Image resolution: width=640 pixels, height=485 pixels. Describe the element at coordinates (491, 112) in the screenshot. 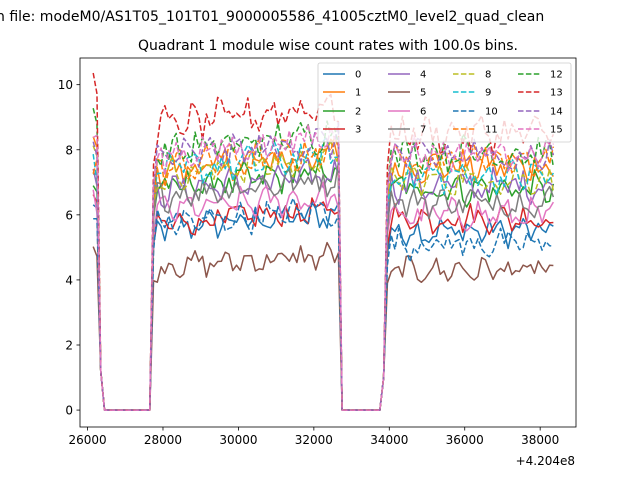

I see `legend-label-10: 10` at that location.